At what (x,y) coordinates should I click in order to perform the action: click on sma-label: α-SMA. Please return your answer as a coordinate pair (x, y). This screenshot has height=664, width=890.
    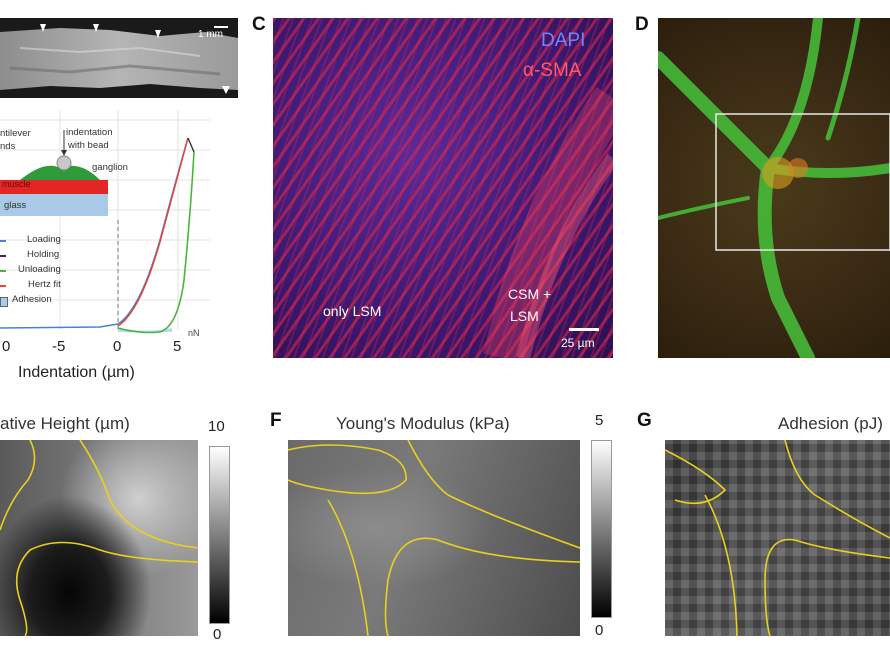
    Looking at the image, I should click on (552, 70).